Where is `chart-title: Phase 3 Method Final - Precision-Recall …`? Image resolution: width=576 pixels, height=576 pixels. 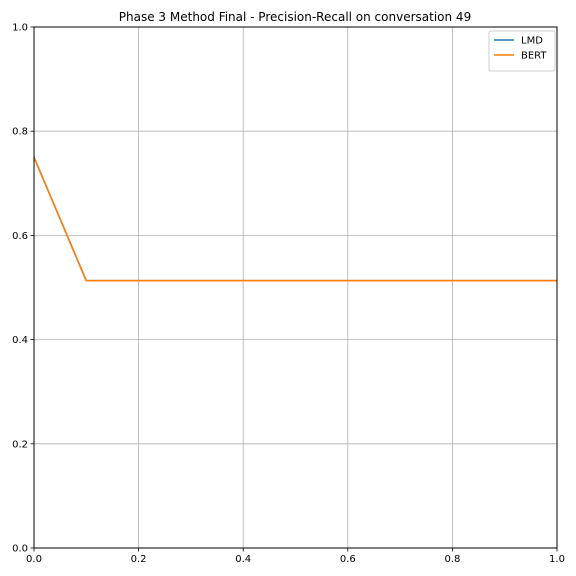 chart-title: Phase 3 Method Final - Precision-Recall … is located at coordinates (295, 17).